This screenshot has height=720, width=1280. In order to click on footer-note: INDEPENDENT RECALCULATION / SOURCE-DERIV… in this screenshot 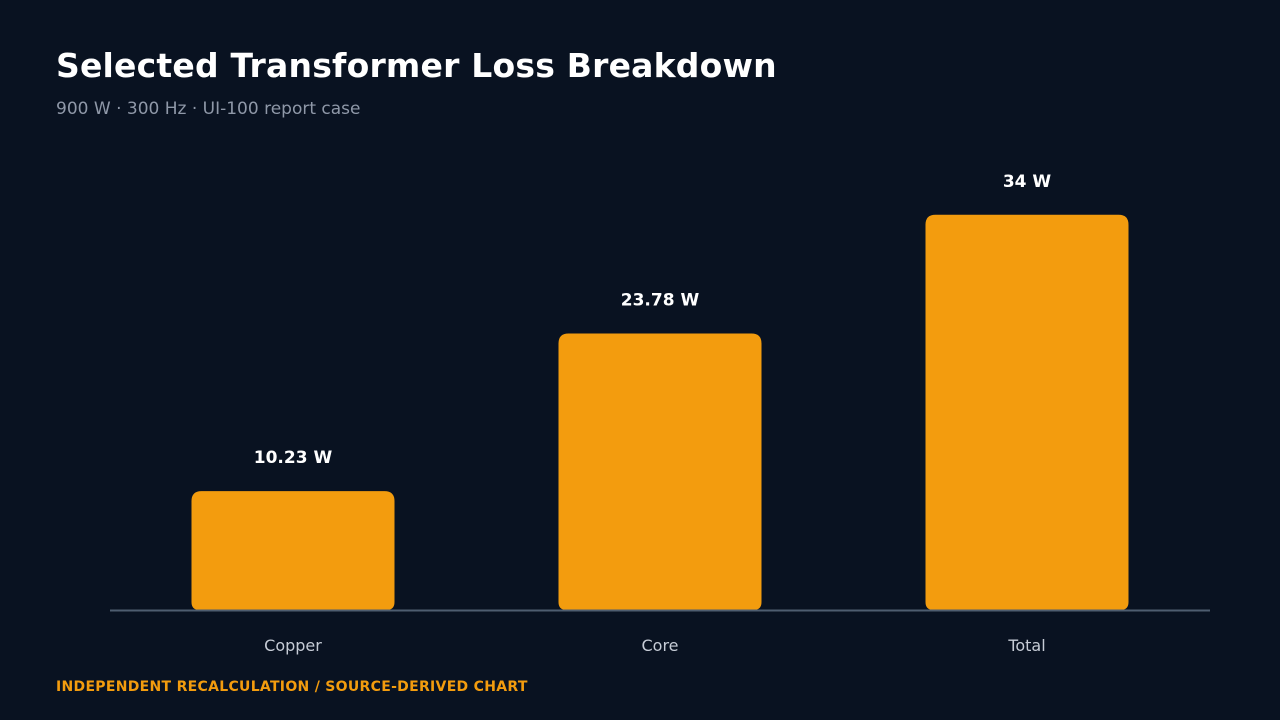, I will do `click(292, 687)`.